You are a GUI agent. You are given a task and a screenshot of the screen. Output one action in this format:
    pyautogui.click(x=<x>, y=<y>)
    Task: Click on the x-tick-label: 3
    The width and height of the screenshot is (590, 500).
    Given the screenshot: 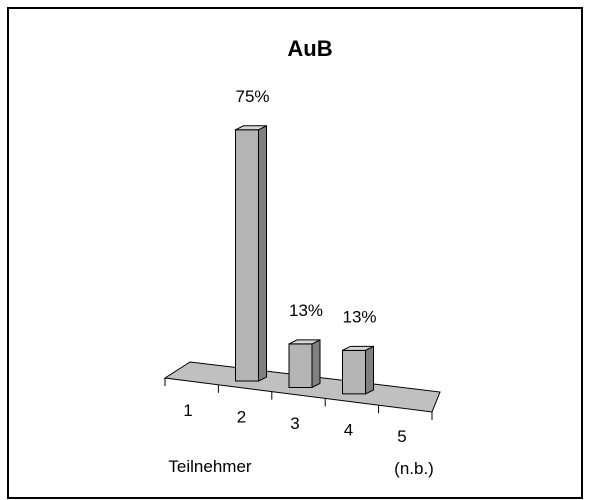 What is the action you would take?
    pyautogui.click(x=294, y=423)
    